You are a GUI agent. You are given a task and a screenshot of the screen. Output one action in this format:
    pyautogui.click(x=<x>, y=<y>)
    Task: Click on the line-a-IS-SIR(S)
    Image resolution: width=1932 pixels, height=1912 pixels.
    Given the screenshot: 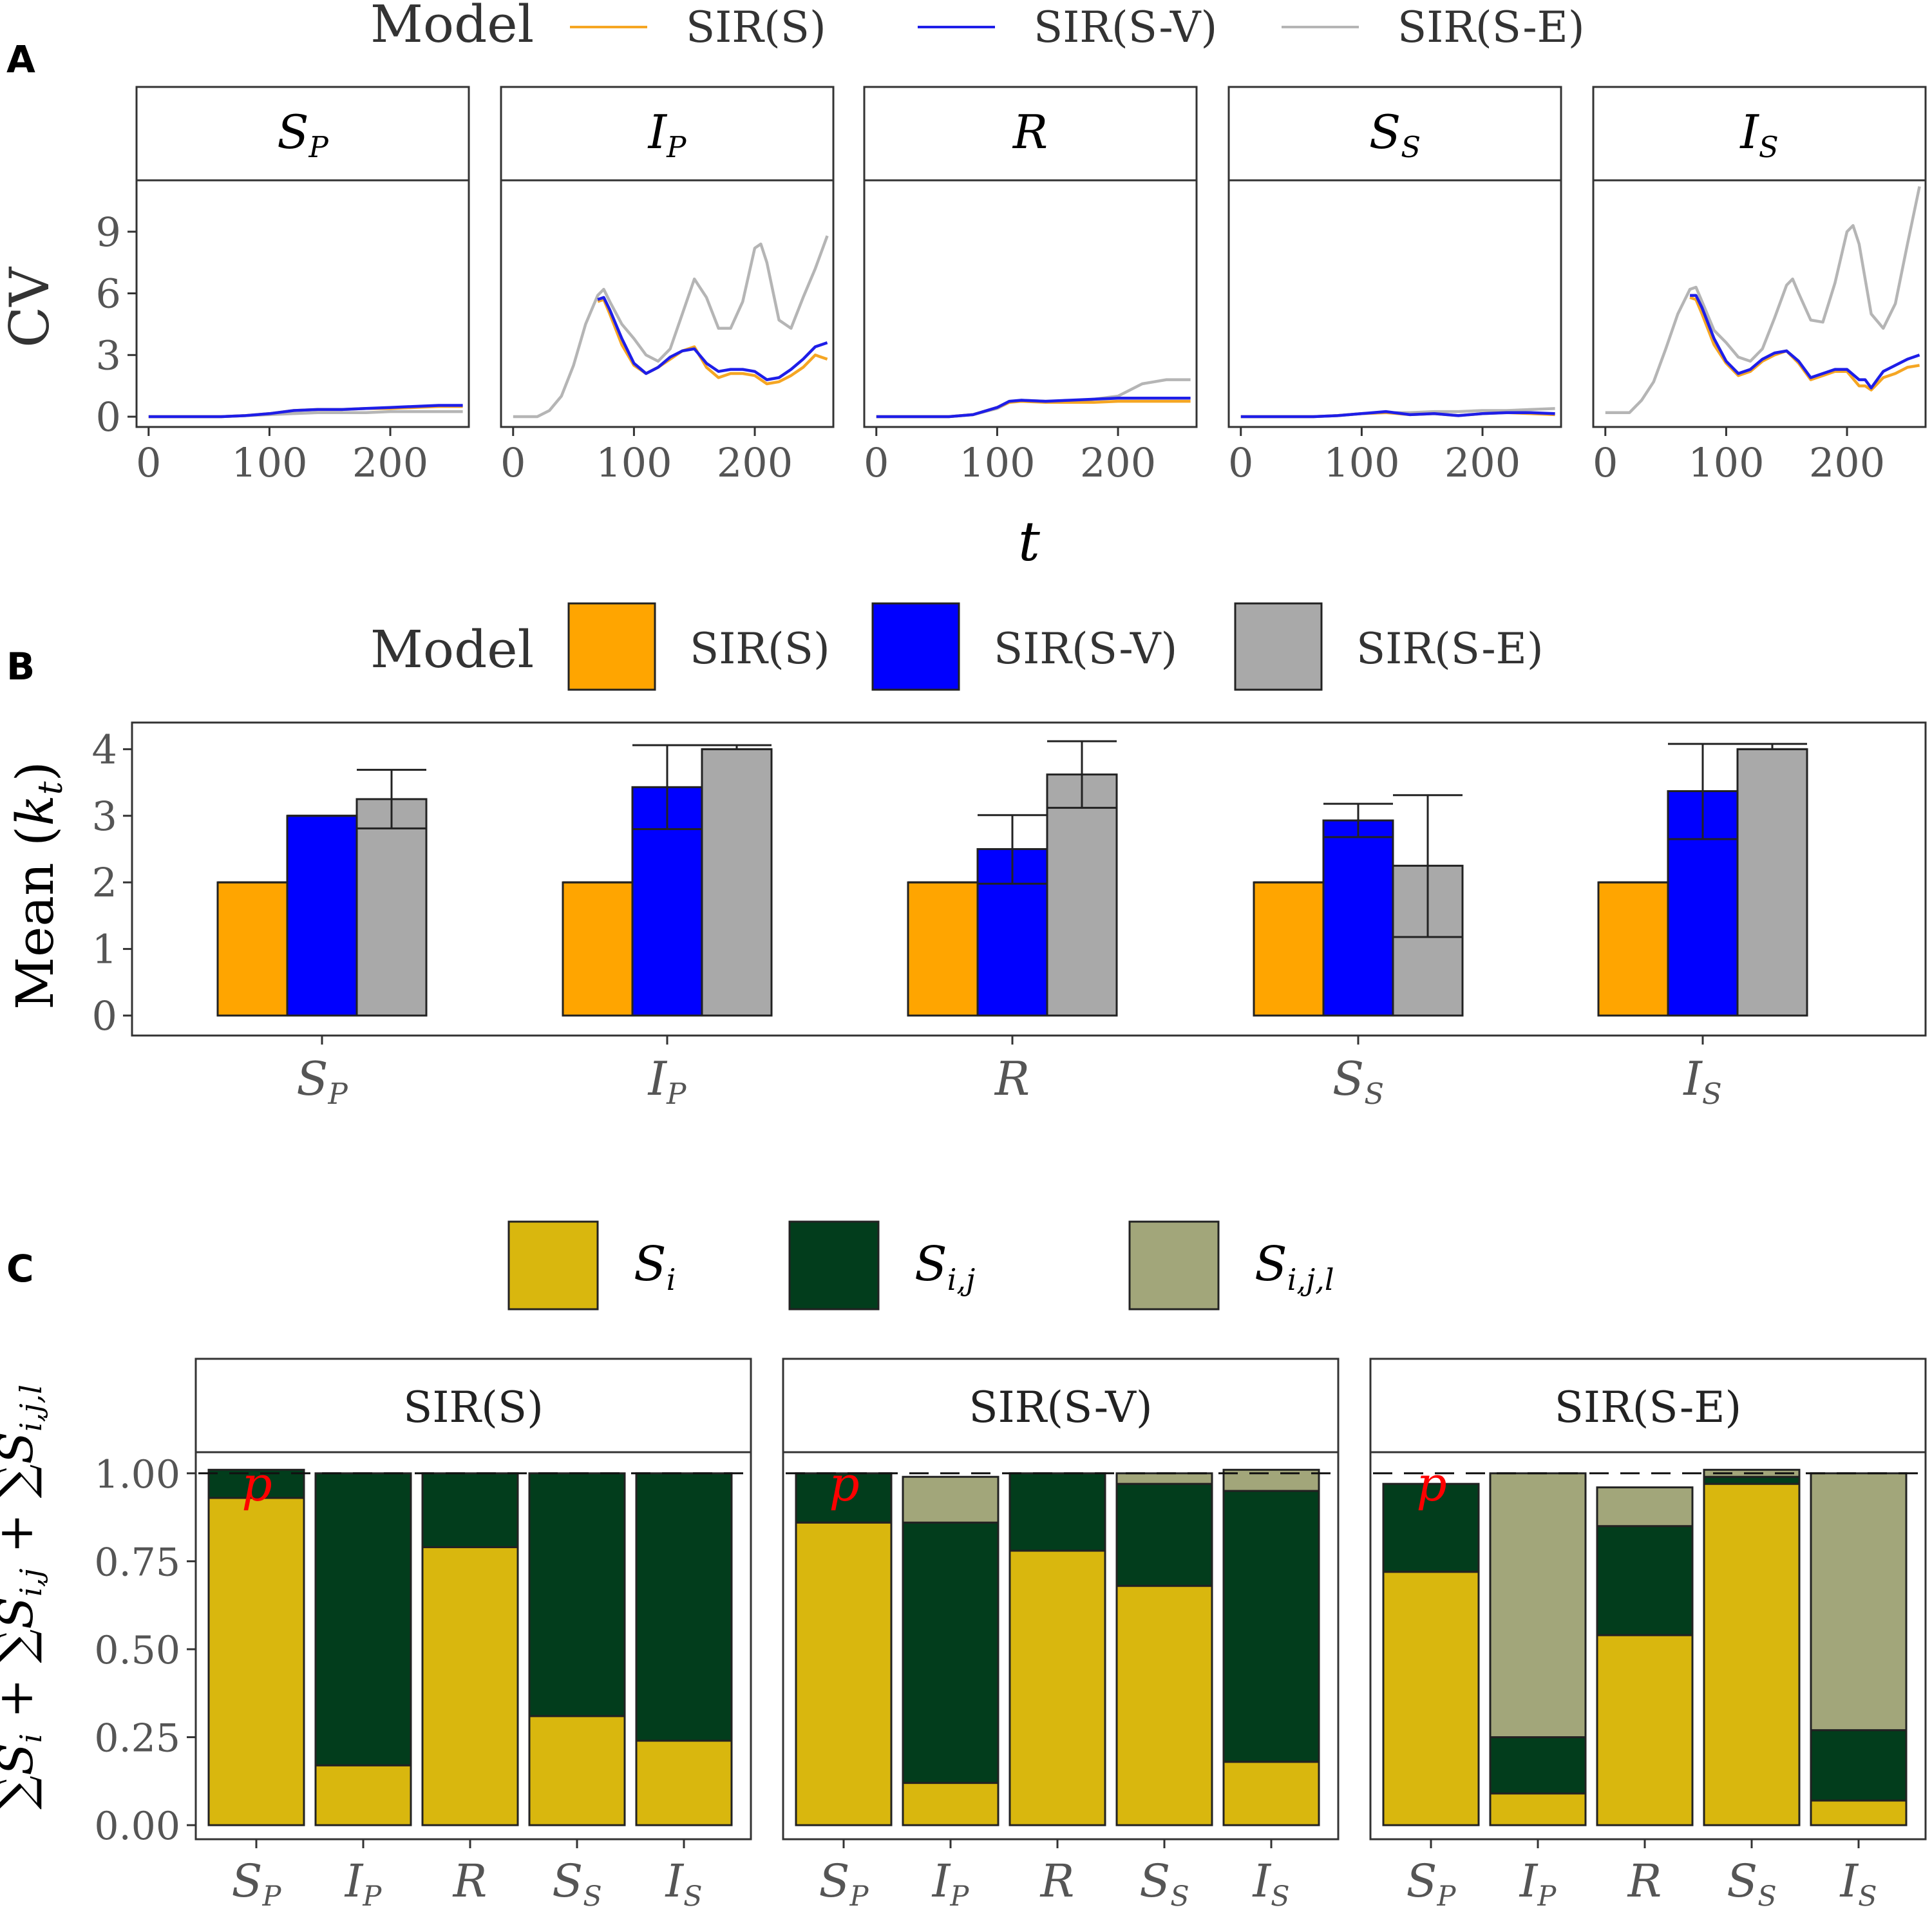 What is the action you would take?
    pyautogui.click(x=1805, y=344)
    